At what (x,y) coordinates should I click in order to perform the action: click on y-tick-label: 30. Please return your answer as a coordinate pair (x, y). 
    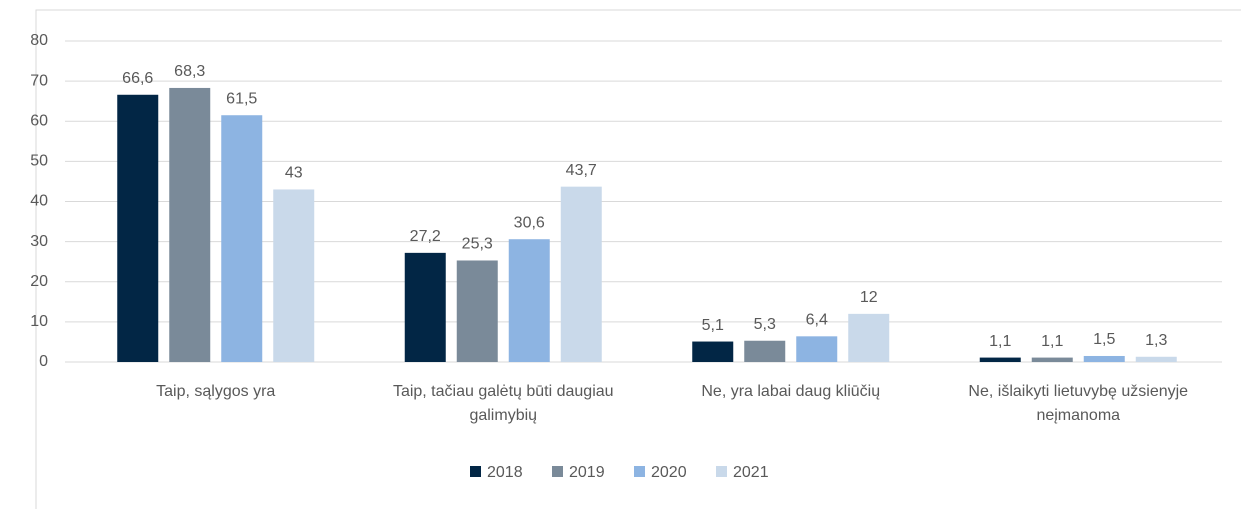
    Looking at the image, I should click on (39, 241).